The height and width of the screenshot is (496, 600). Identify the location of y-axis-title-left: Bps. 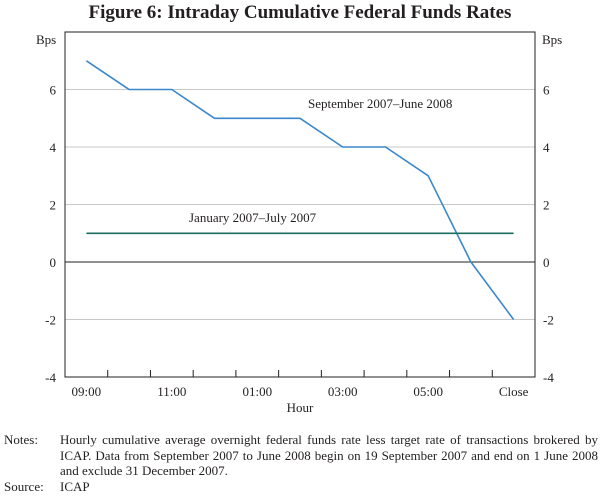
(46, 39).